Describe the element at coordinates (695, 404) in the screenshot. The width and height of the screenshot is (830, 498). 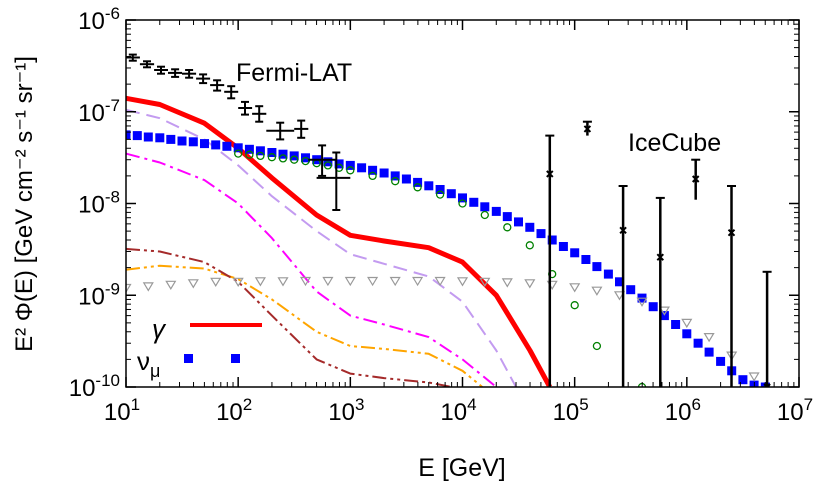
I see `x-tick-label-exp: 6` at that location.